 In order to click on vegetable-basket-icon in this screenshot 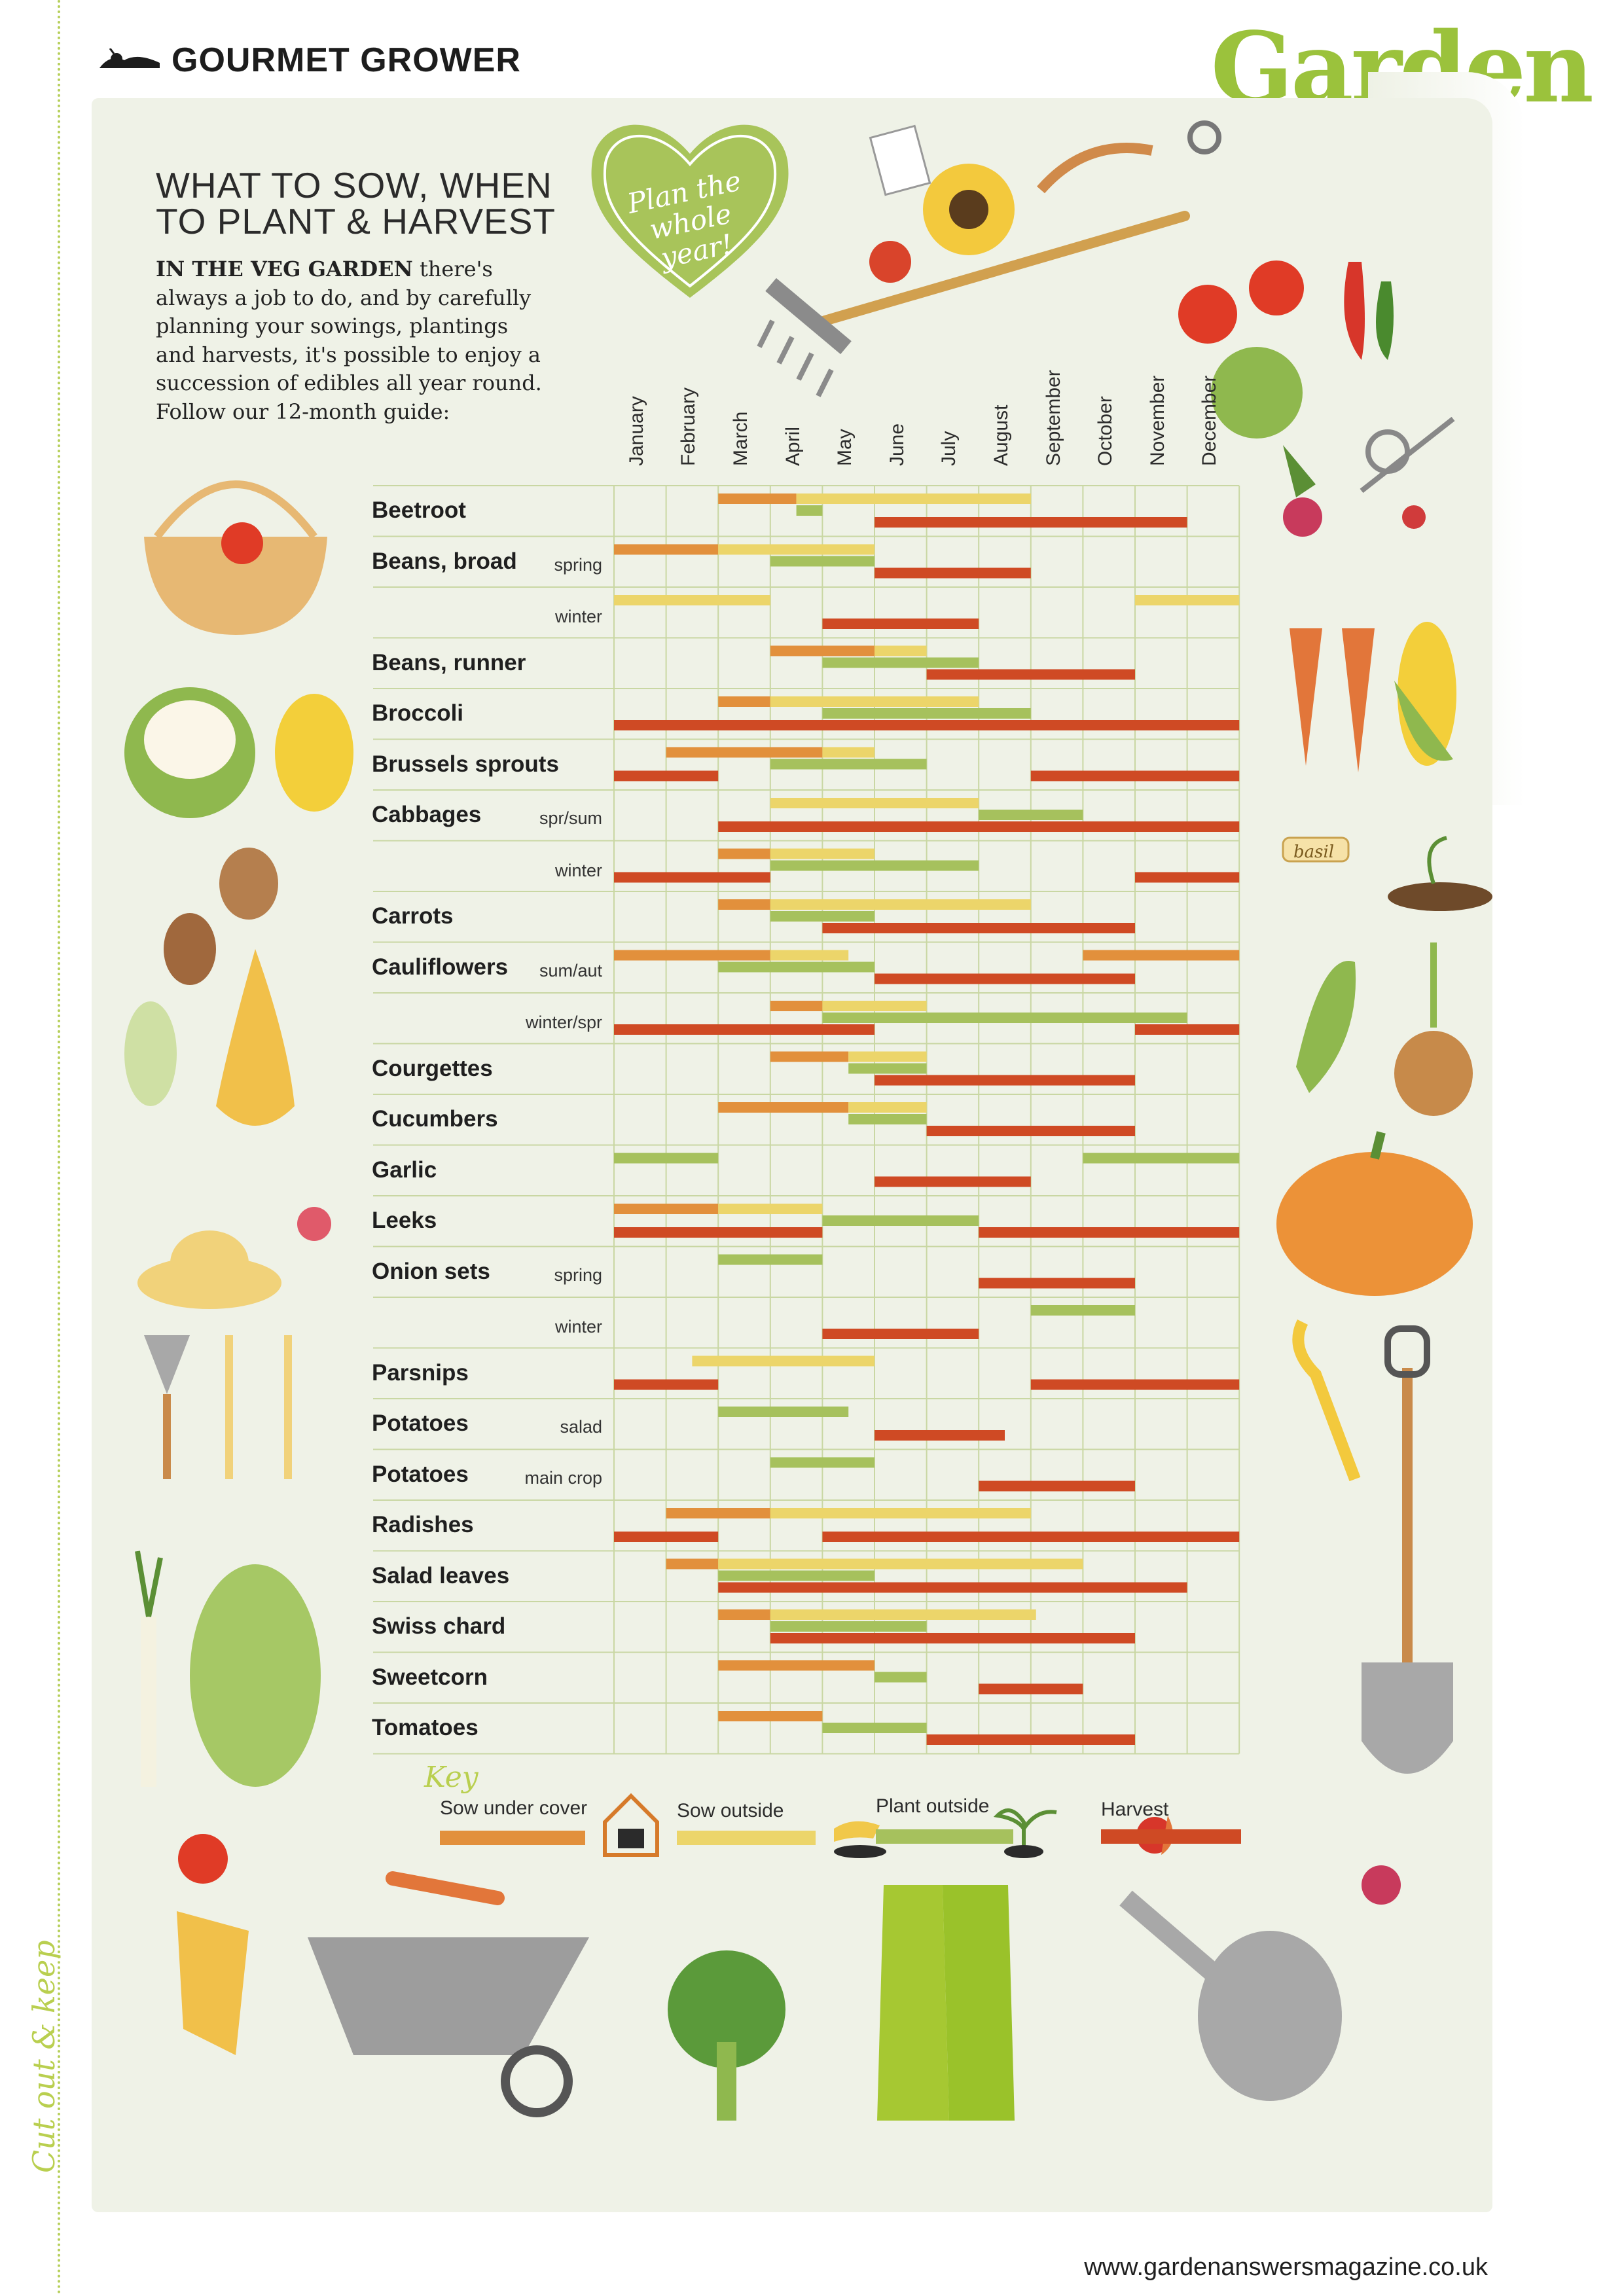, I will do `click(235, 557)`.